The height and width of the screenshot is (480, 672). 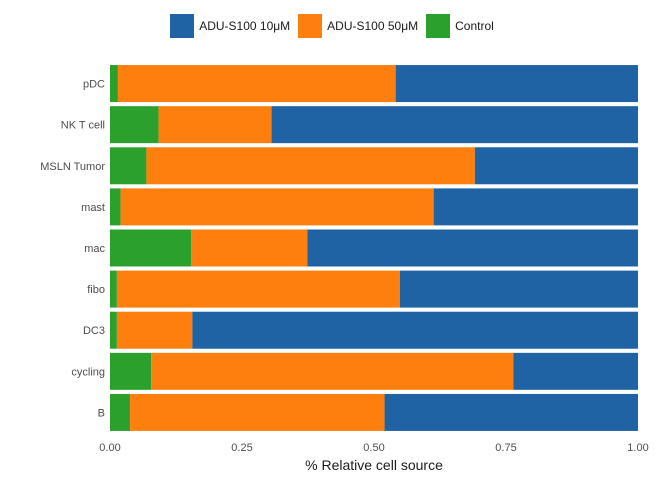 I want to click on bar-fibo-adu-s100-50-m, so click(x=258, y=289).